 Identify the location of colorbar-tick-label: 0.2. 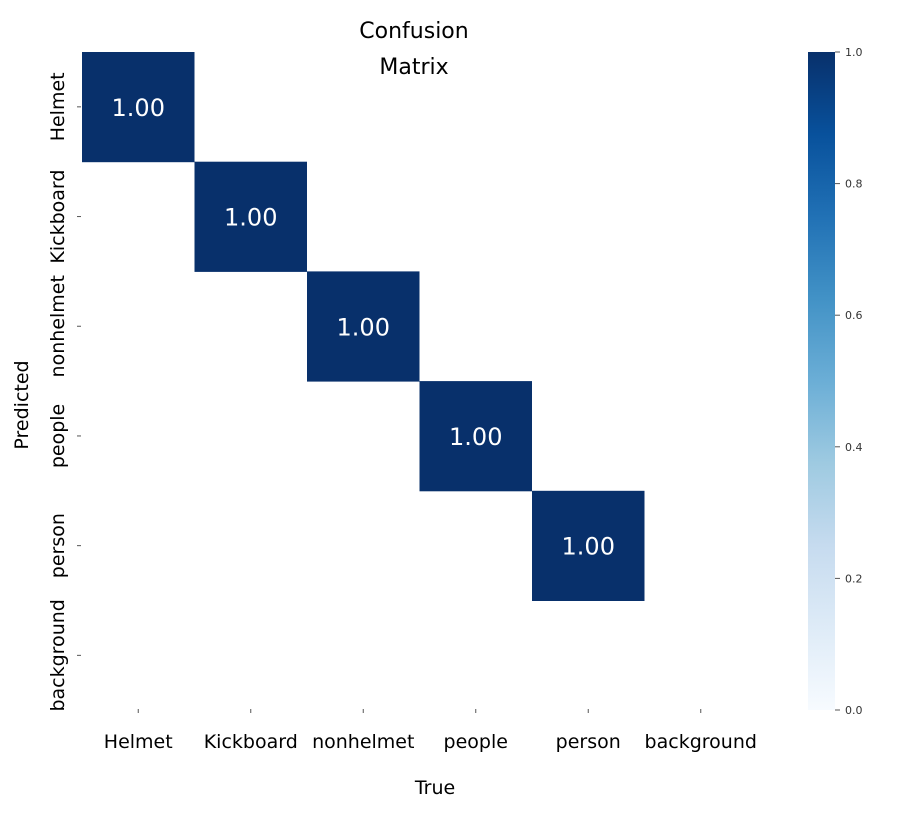
(854, 578).